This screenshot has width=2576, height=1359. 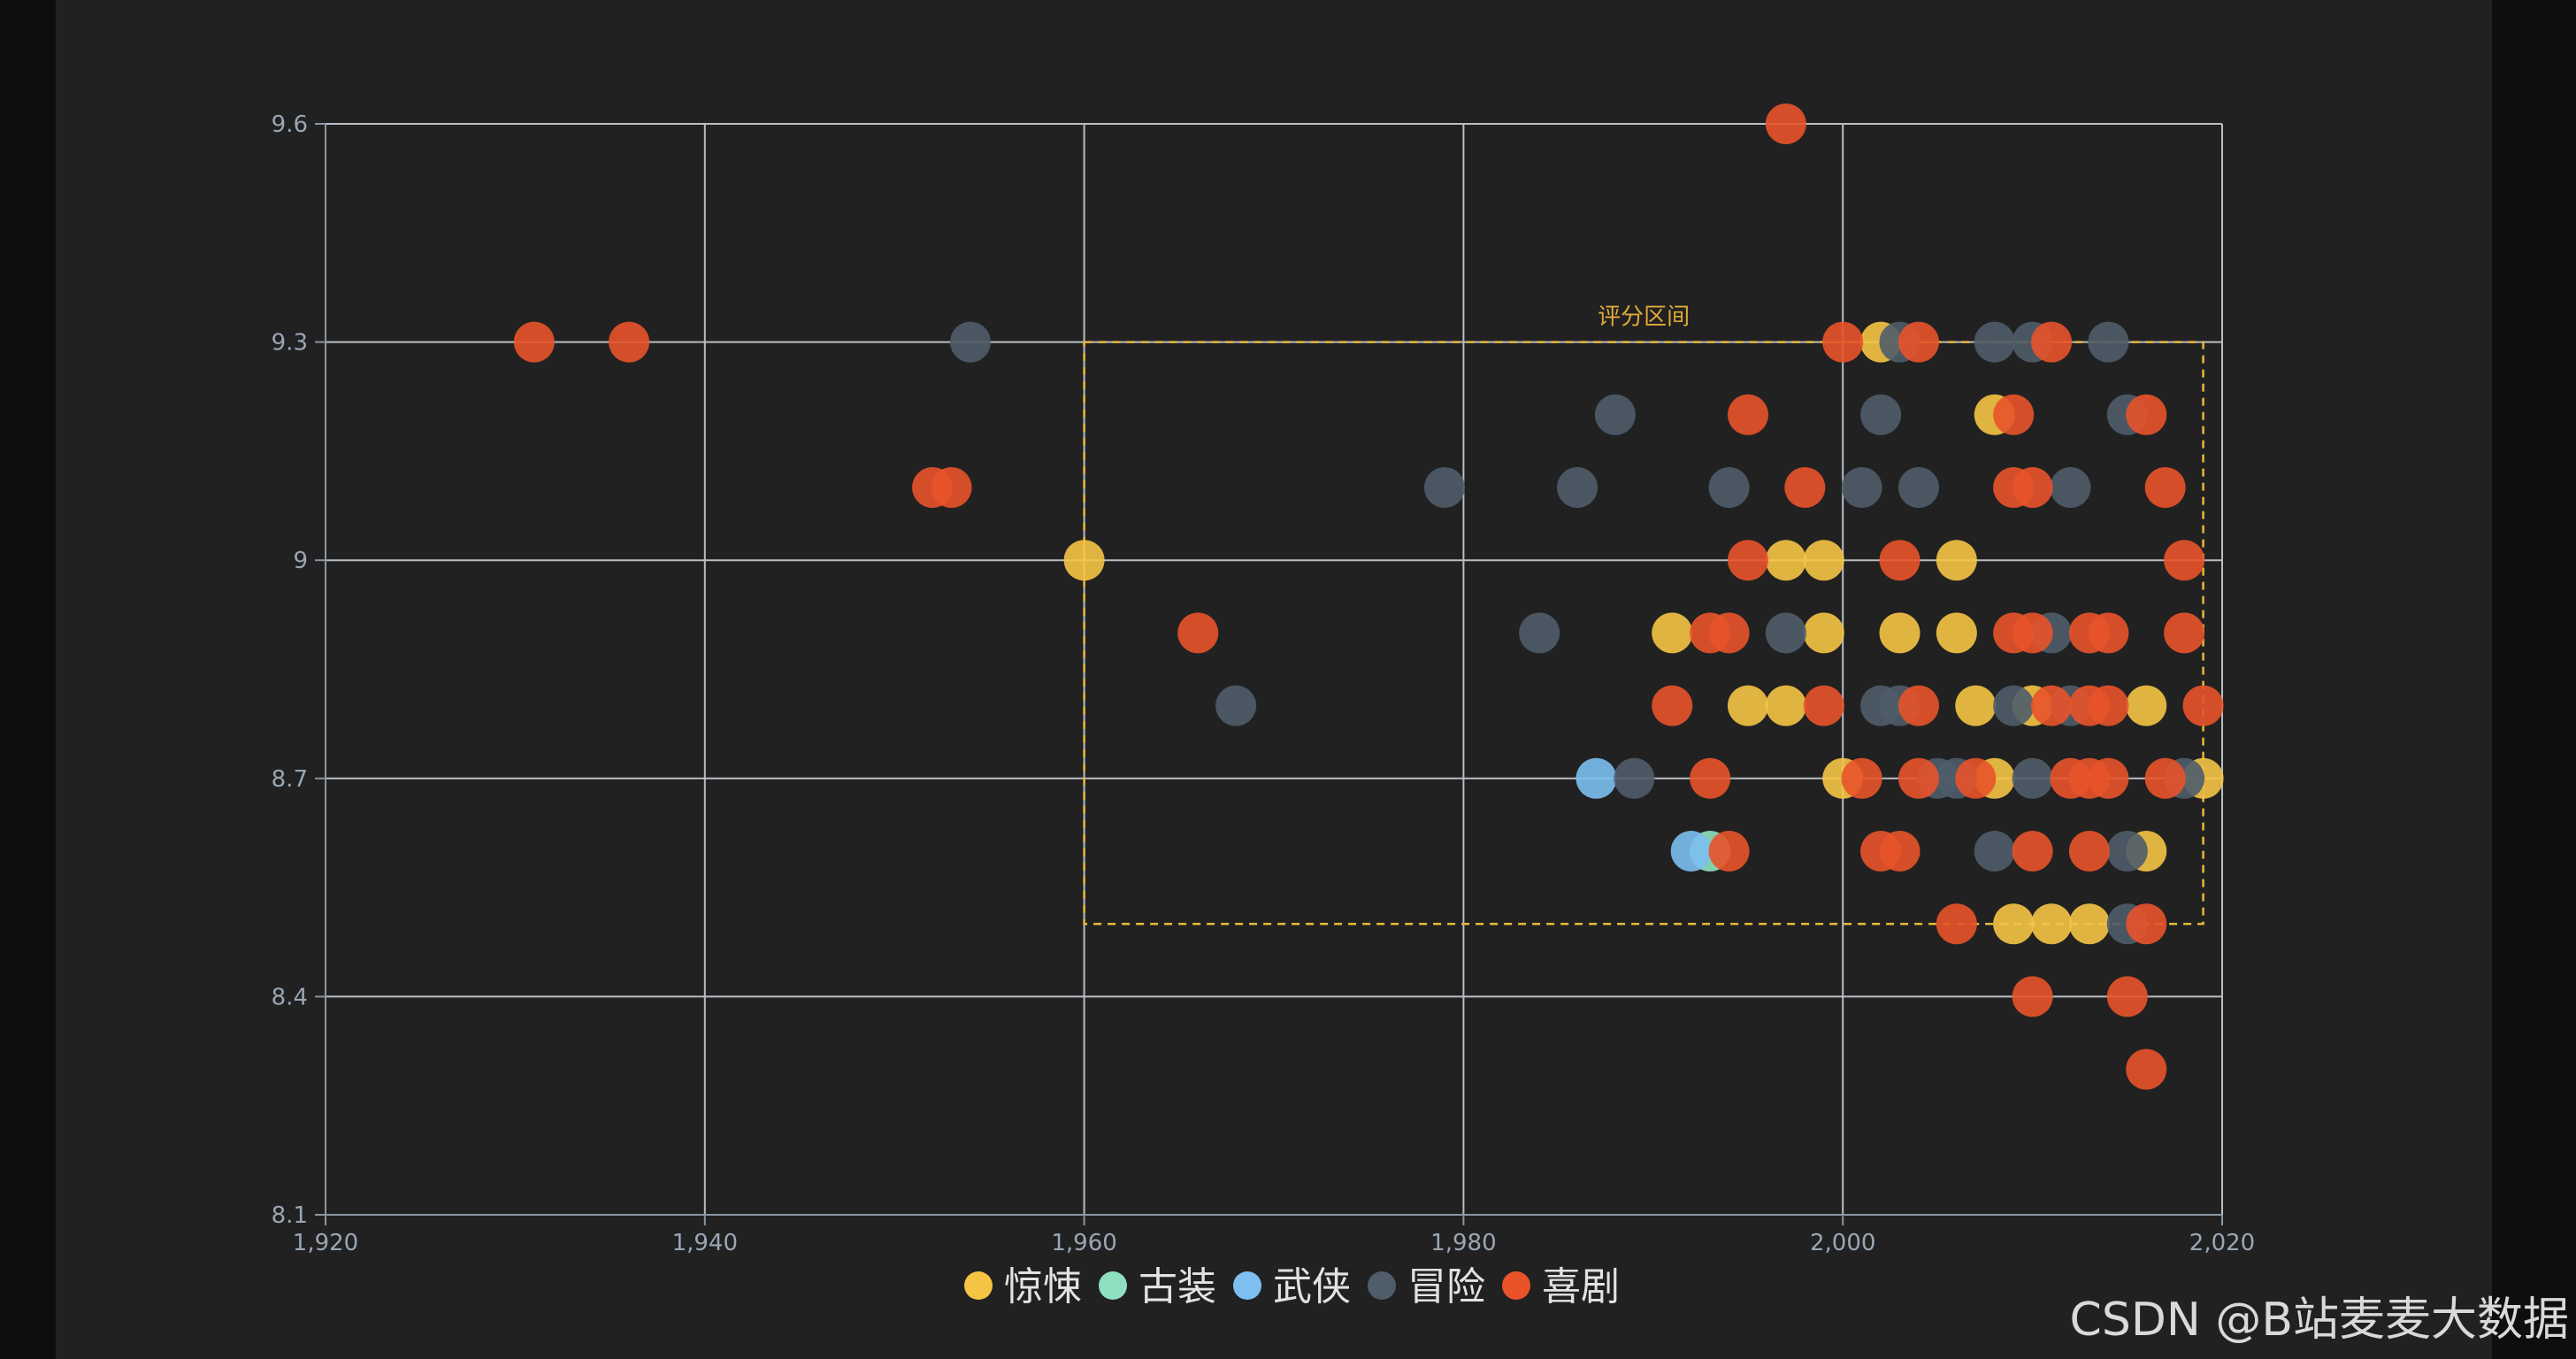 What do you see at coordinates (325, 1243) in the screenshot?
I see `x-tick-label: 1,920` at bounding box center [325, 1243].